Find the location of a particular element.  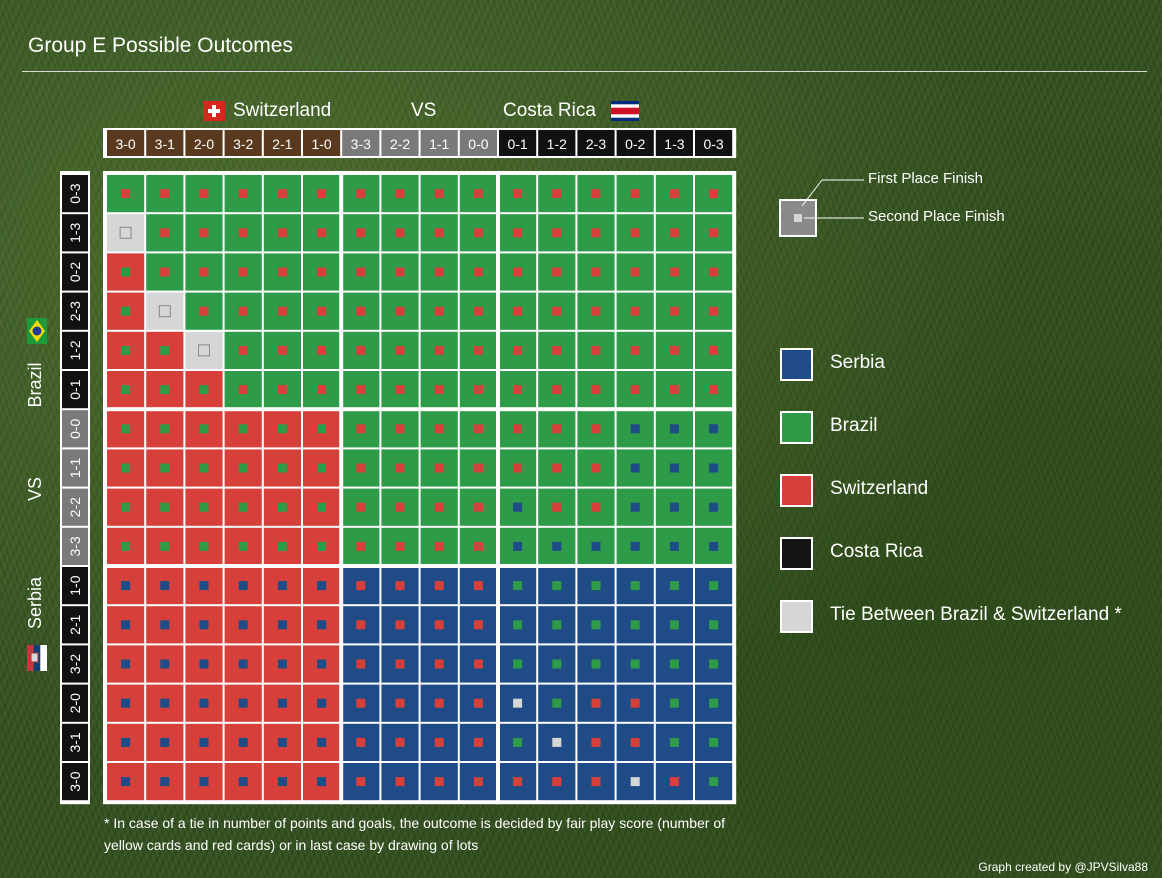

row-group-separator is located at coordinates (420, 409).